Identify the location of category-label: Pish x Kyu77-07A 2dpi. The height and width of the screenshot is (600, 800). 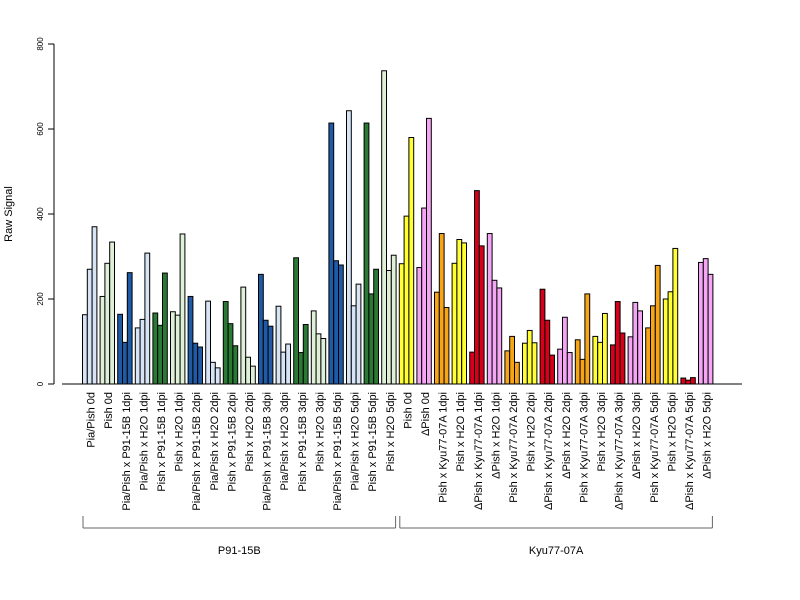
(514, 447).